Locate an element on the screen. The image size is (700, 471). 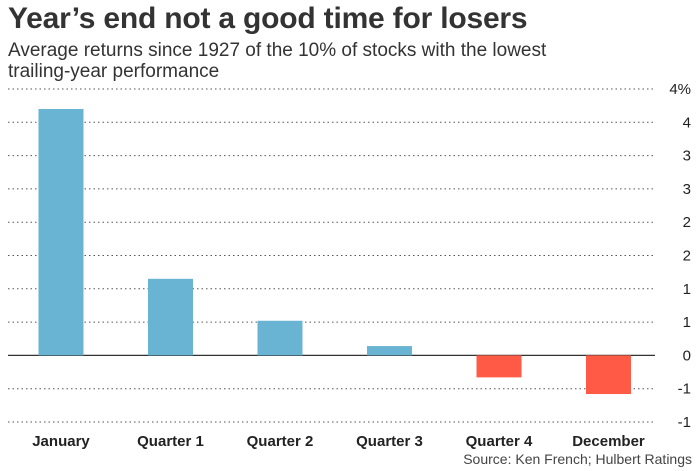
y-tick-label: 4% is located at coordinates (680, 89).